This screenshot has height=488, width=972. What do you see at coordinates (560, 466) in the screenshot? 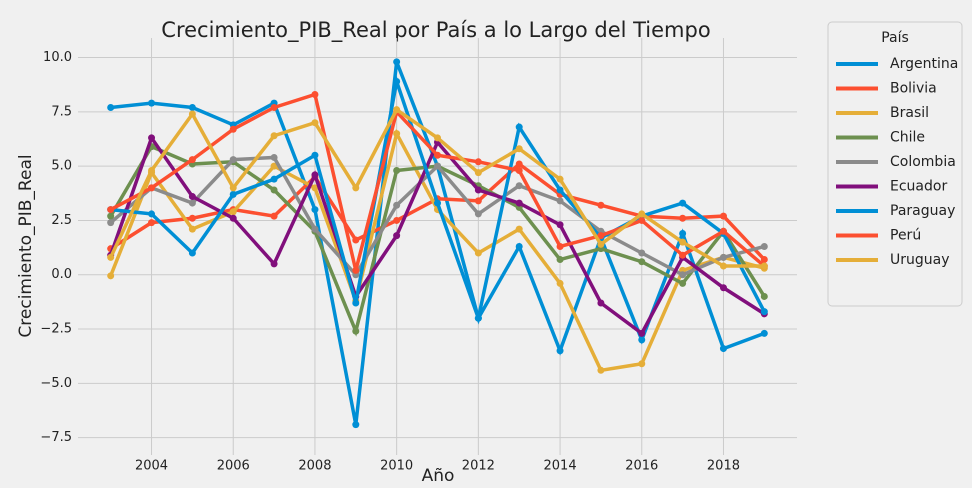
I see `x-tick-label: 2014` at bounding box center [560, 466].